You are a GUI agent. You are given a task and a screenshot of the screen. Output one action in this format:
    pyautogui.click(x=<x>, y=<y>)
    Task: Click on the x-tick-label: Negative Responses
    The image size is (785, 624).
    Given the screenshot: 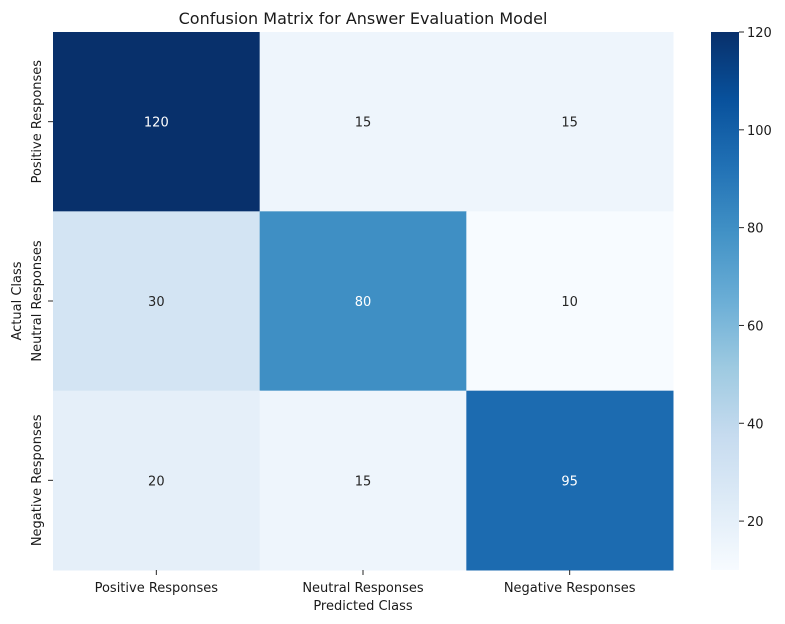 What is the action you would take?
    pyautogui.click(x=570, y=588)
    